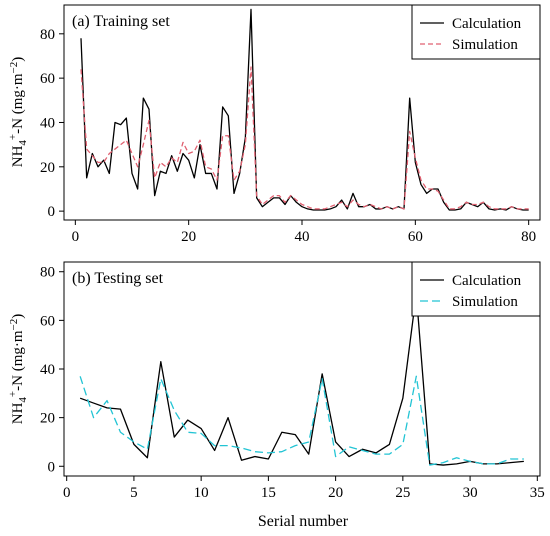 Image resolution: width=550 pixels, height=536 pixels. What do you see at coordinates (415, 237) in the screenshot?
I see `x-tick-label: 60` at bounding box center [415, 237].